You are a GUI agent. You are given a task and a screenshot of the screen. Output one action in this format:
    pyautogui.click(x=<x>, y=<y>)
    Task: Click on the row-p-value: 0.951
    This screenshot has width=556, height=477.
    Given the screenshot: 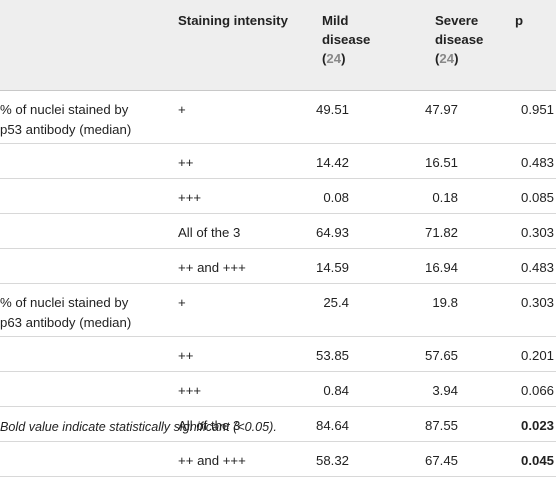 What is the action you would take?
    pyautogui.click(x=537, y=109)
    